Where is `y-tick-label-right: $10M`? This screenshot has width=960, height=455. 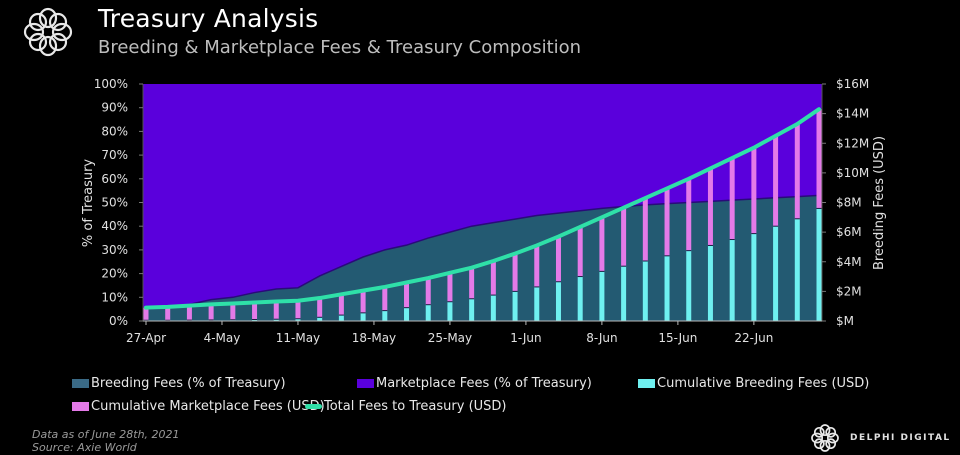
y-tick-label-right: $10M is located at coordinates (852, 173).